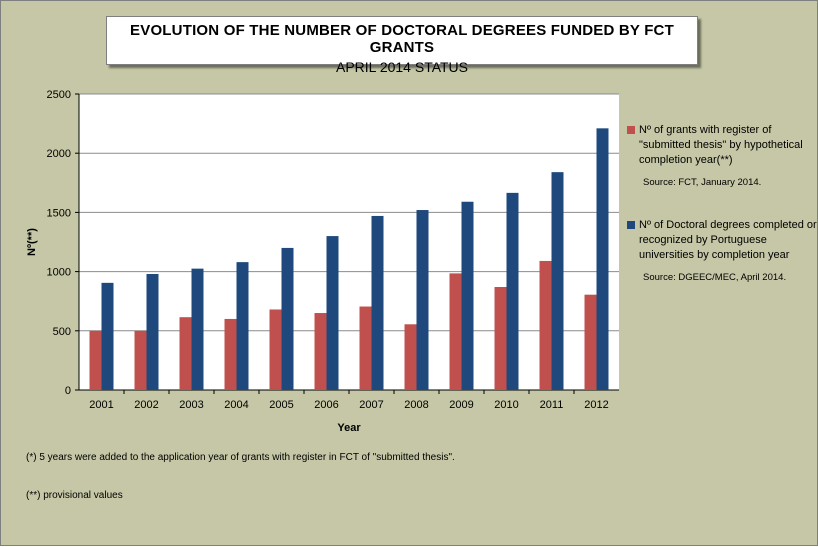  Describe the element at coordinates (281, 405) in the screenshot. I see `x-tick-label: 2005` at that location.